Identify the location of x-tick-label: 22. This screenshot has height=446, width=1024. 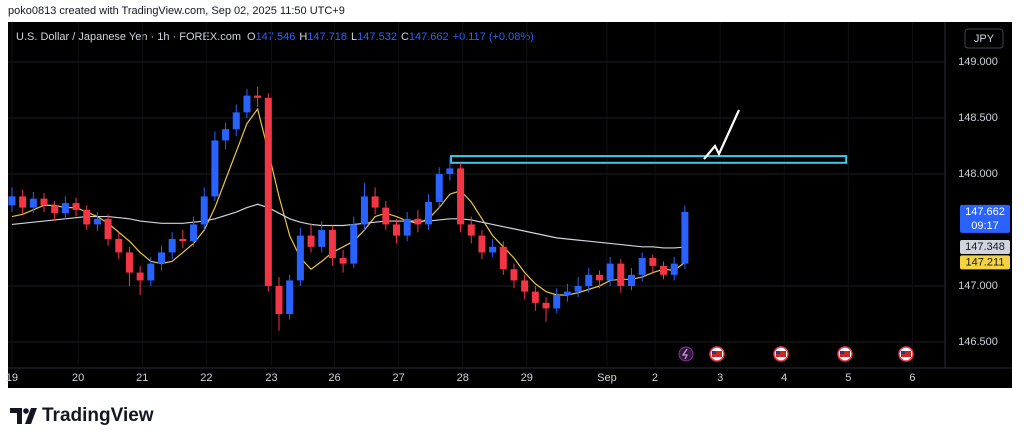
(206, 378).